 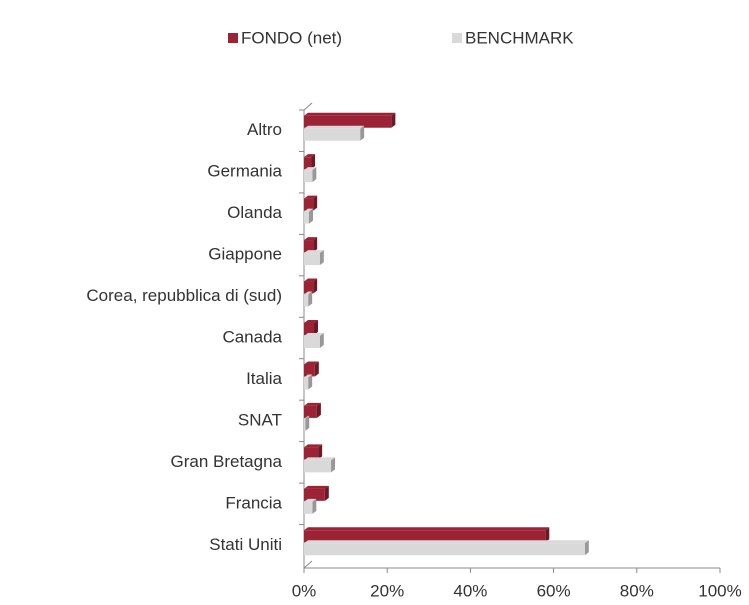 What do you see at coordinates (254, 212) in the screenshot?
I see `y-tick-label: Olanda` at bounding box center [254, 212].